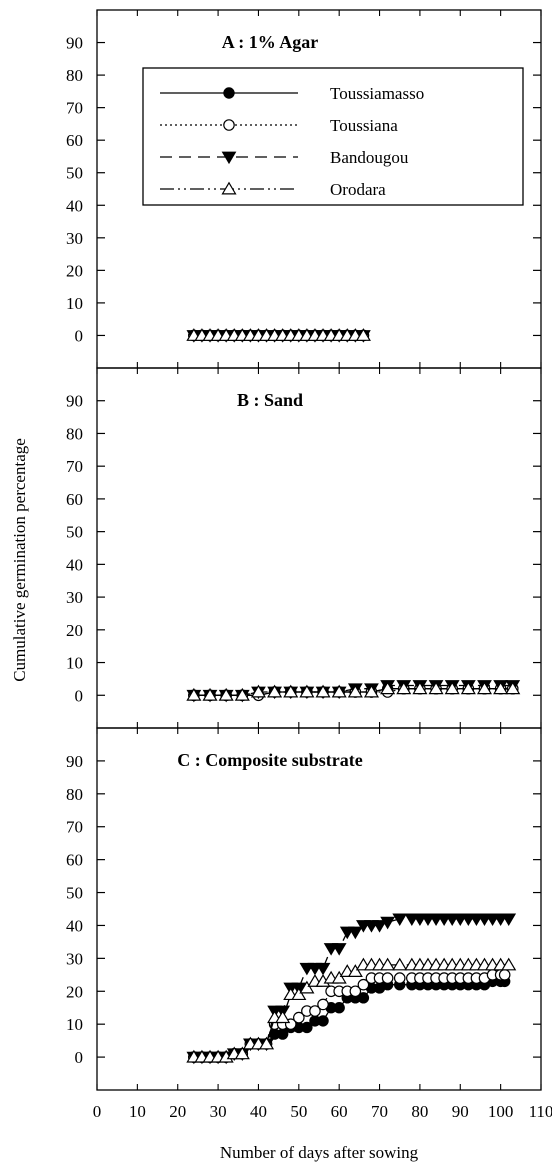 The width and height of the screenshot is (552, 1169). What do you see at coordinates (377, 93) in the screenshot?
I see `legend-label: Toussiamasso` at bounding box center [377, 93].